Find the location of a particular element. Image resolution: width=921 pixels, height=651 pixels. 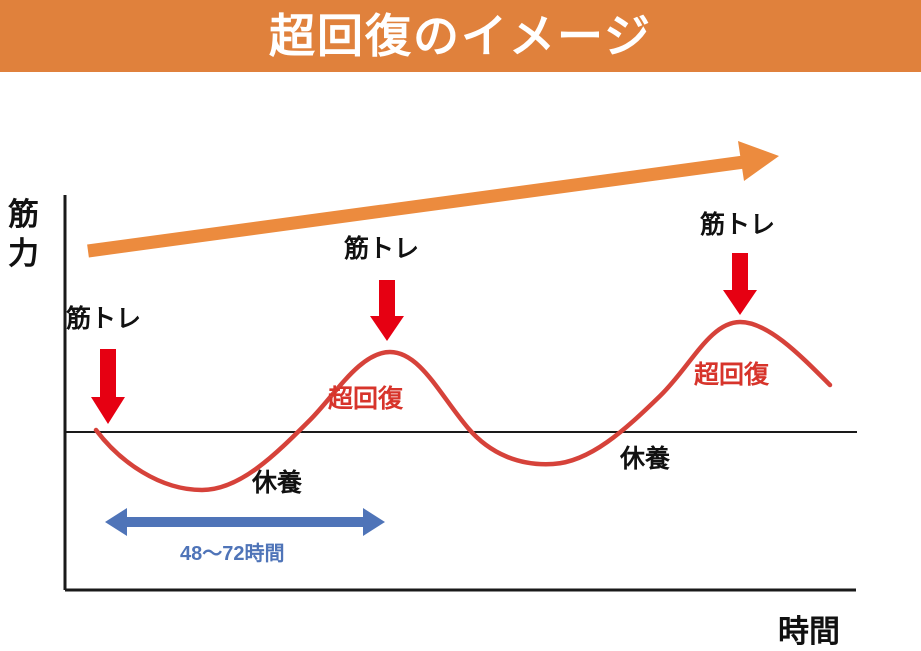

recovery-label-1: 超回復 is located at coordinates (366, 399).